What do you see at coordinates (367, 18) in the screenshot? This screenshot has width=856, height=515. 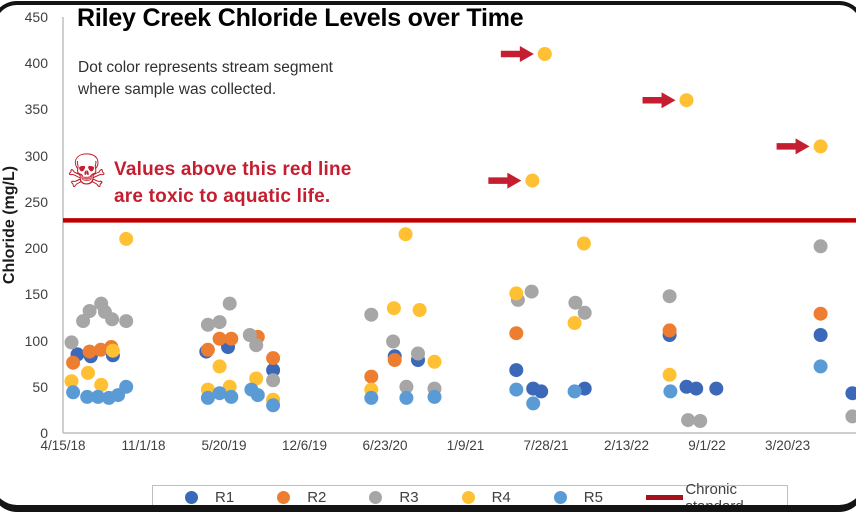 I see `title-rest: Chloride Levels over Time` at bounding box center [367, 18].